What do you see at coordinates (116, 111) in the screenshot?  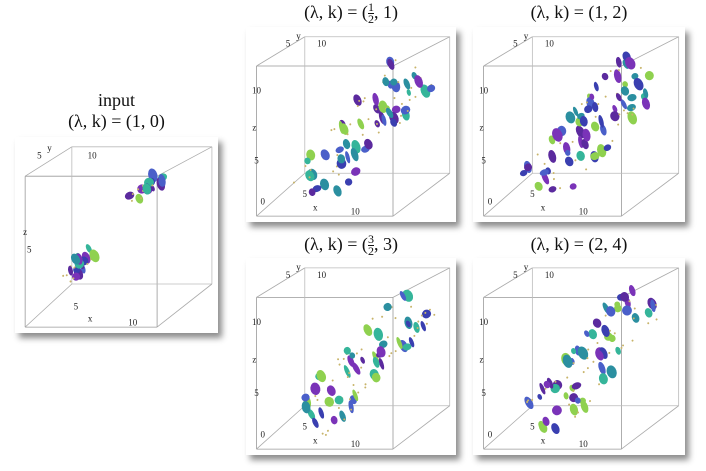 I see `caption: input (λ, k) = (1, 0)` at bounding box center [116, 111].